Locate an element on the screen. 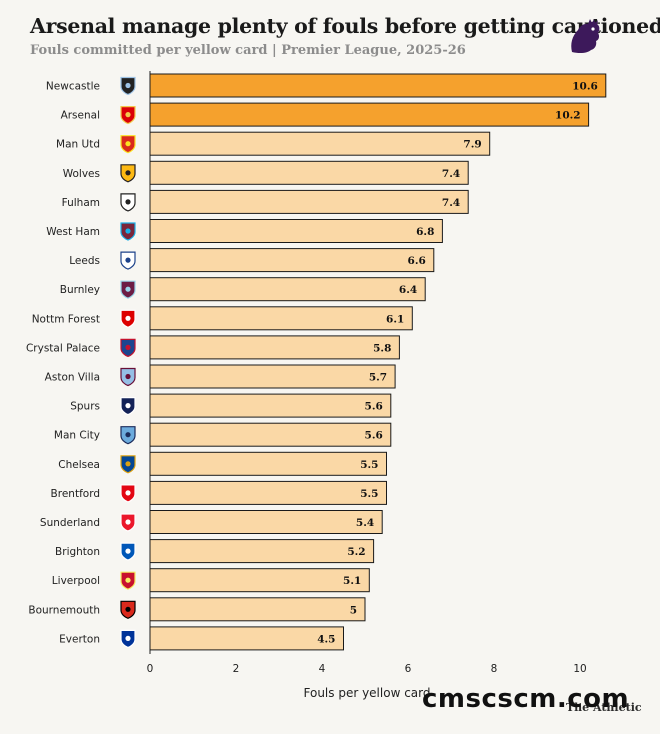 The height and width of the screenshot is (734, 660). bar-aston-villa is located at coordinates (272, 376).